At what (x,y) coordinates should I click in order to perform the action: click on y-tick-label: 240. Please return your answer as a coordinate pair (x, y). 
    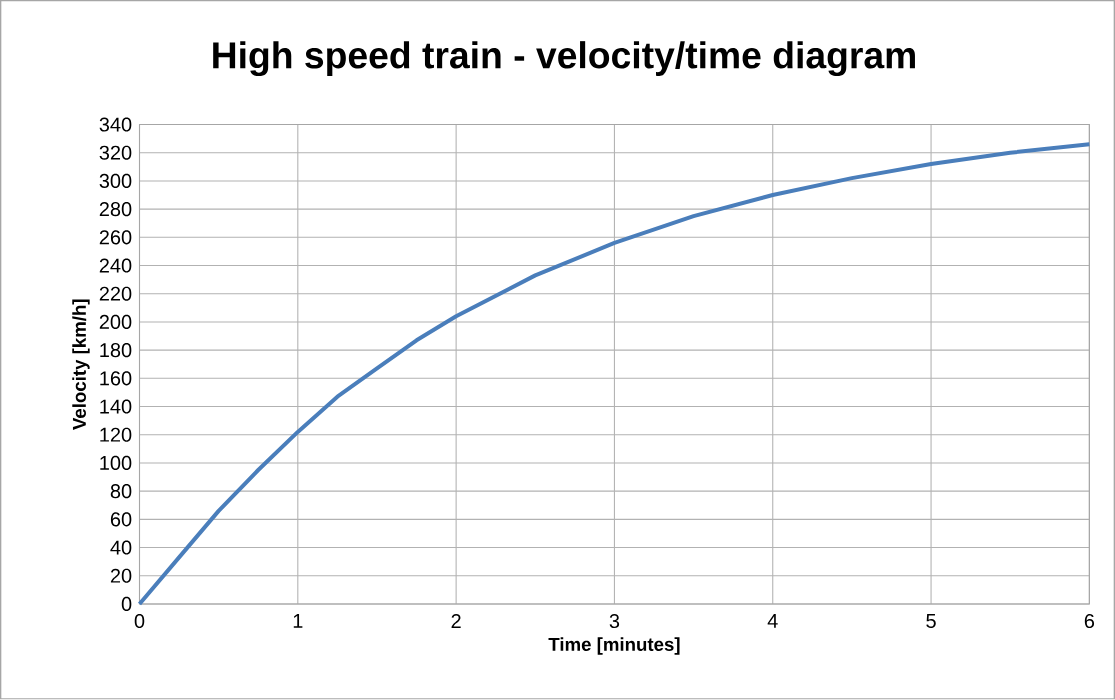
    Looking at the image, I should click on (115, 265).